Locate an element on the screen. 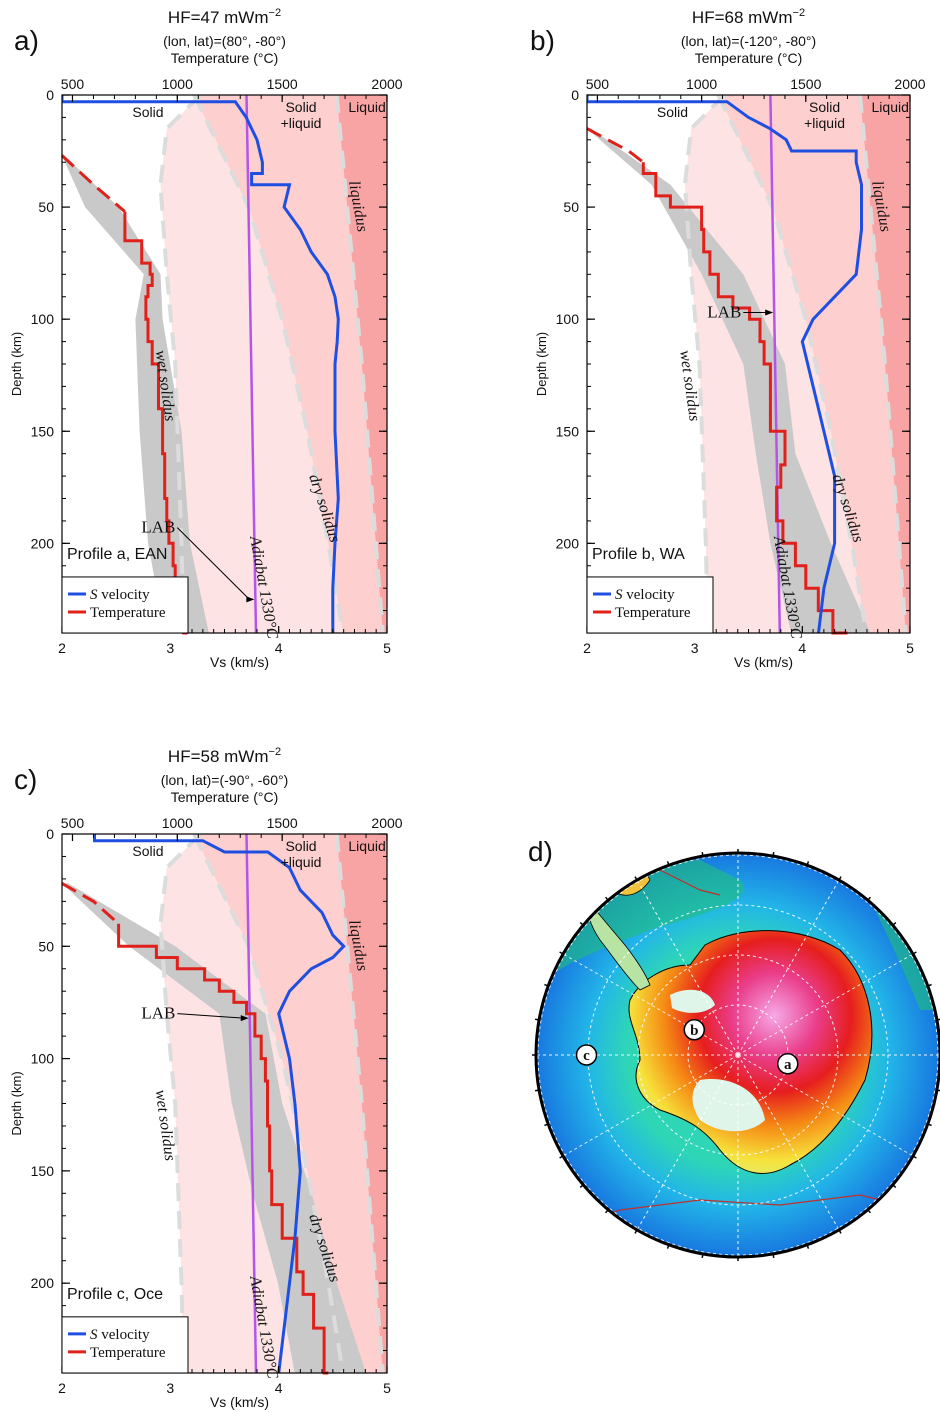 The image size is (940, 1412). graticule is located at coordinates (738, 1055).